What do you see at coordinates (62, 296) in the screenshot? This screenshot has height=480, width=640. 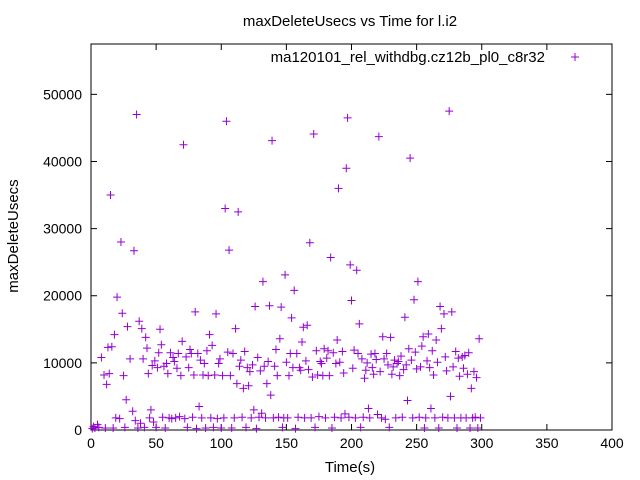 I see `y-tick-label: 20000` at bounding box center [62, 296].